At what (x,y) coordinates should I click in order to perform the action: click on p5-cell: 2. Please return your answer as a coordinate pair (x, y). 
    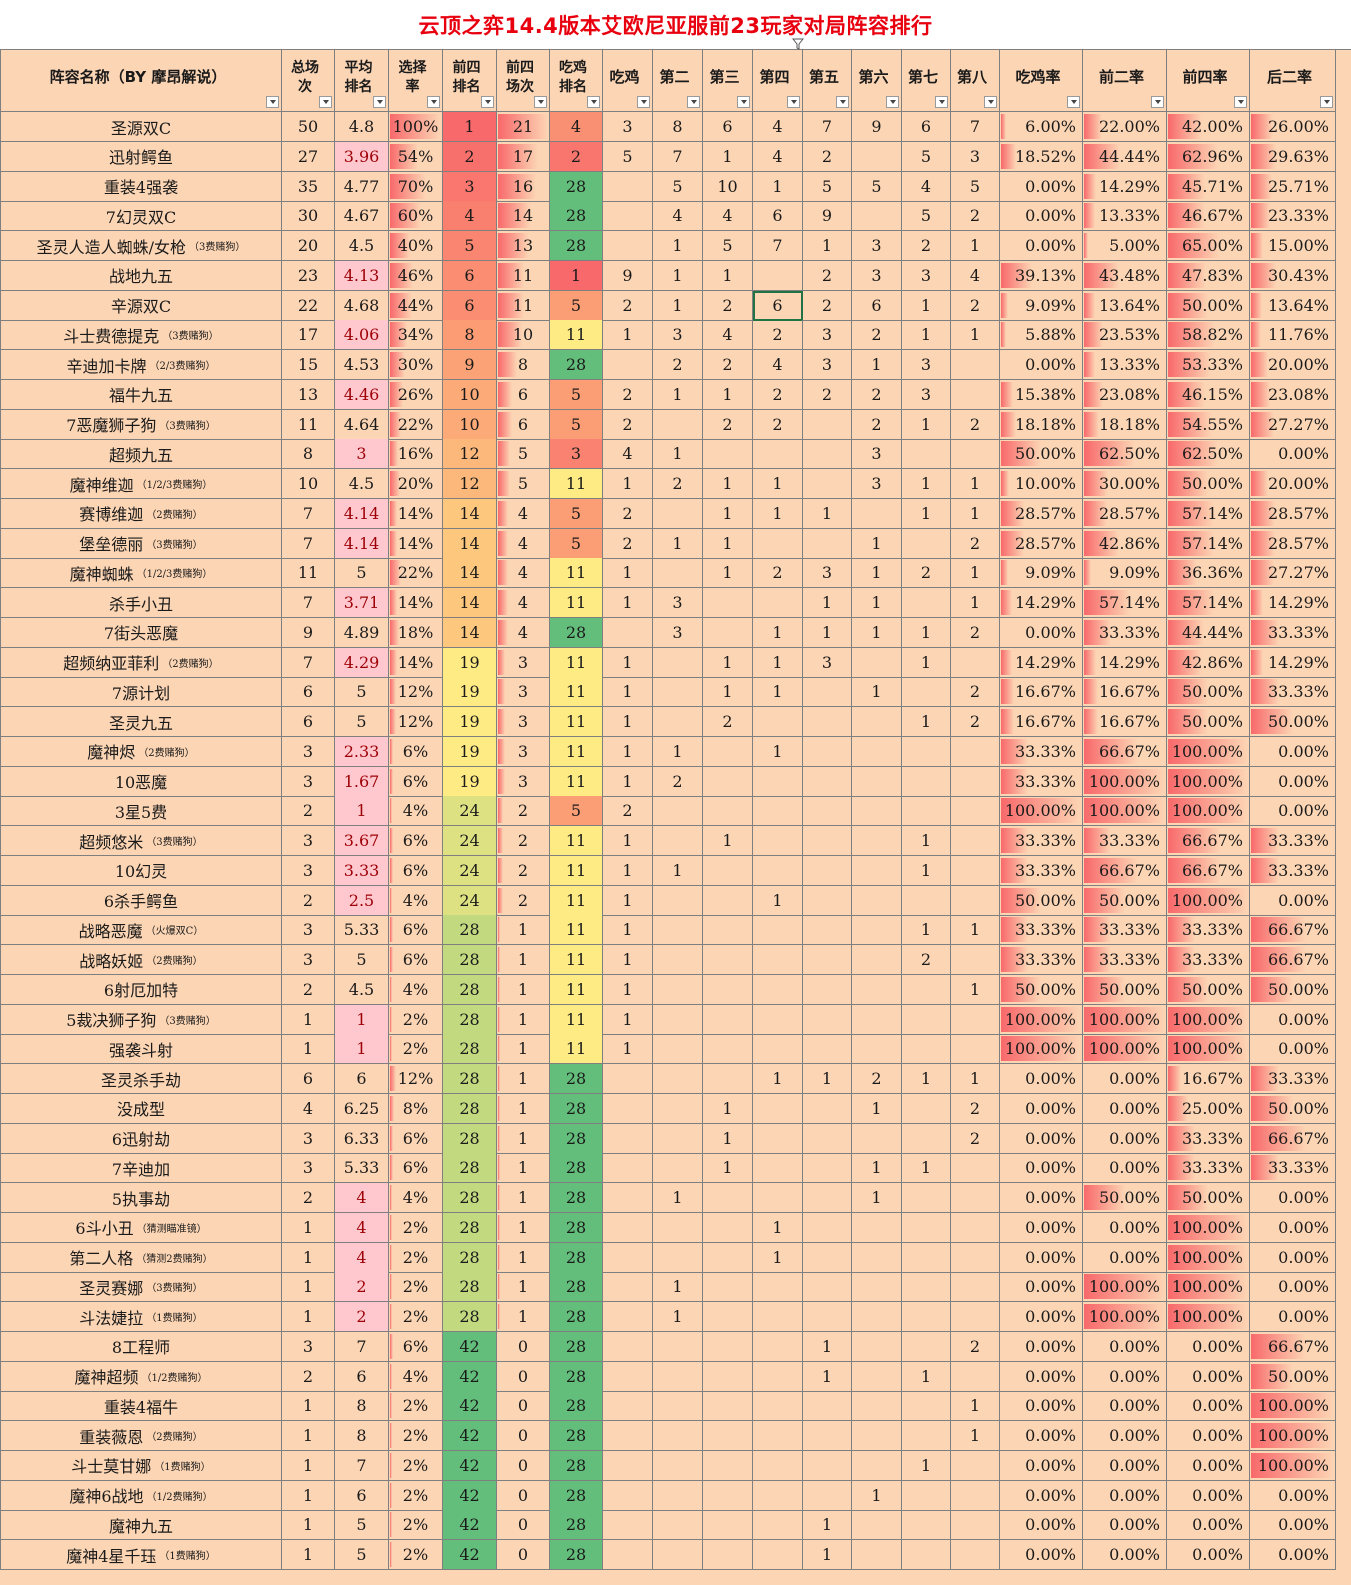
    Looking at the image, I should click on (877, 1079).